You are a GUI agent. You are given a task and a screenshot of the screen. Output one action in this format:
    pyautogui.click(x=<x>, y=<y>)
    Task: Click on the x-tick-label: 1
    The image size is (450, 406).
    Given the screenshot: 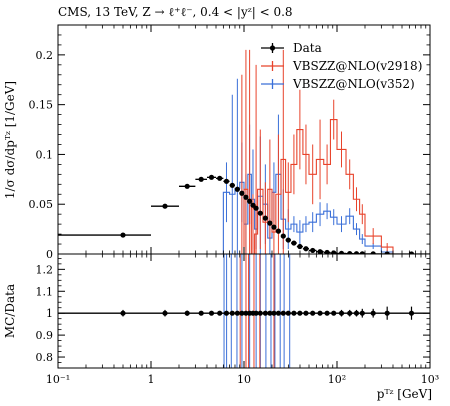 What is the action you would take?
    pyautogui.click(x=151, y=379)
    